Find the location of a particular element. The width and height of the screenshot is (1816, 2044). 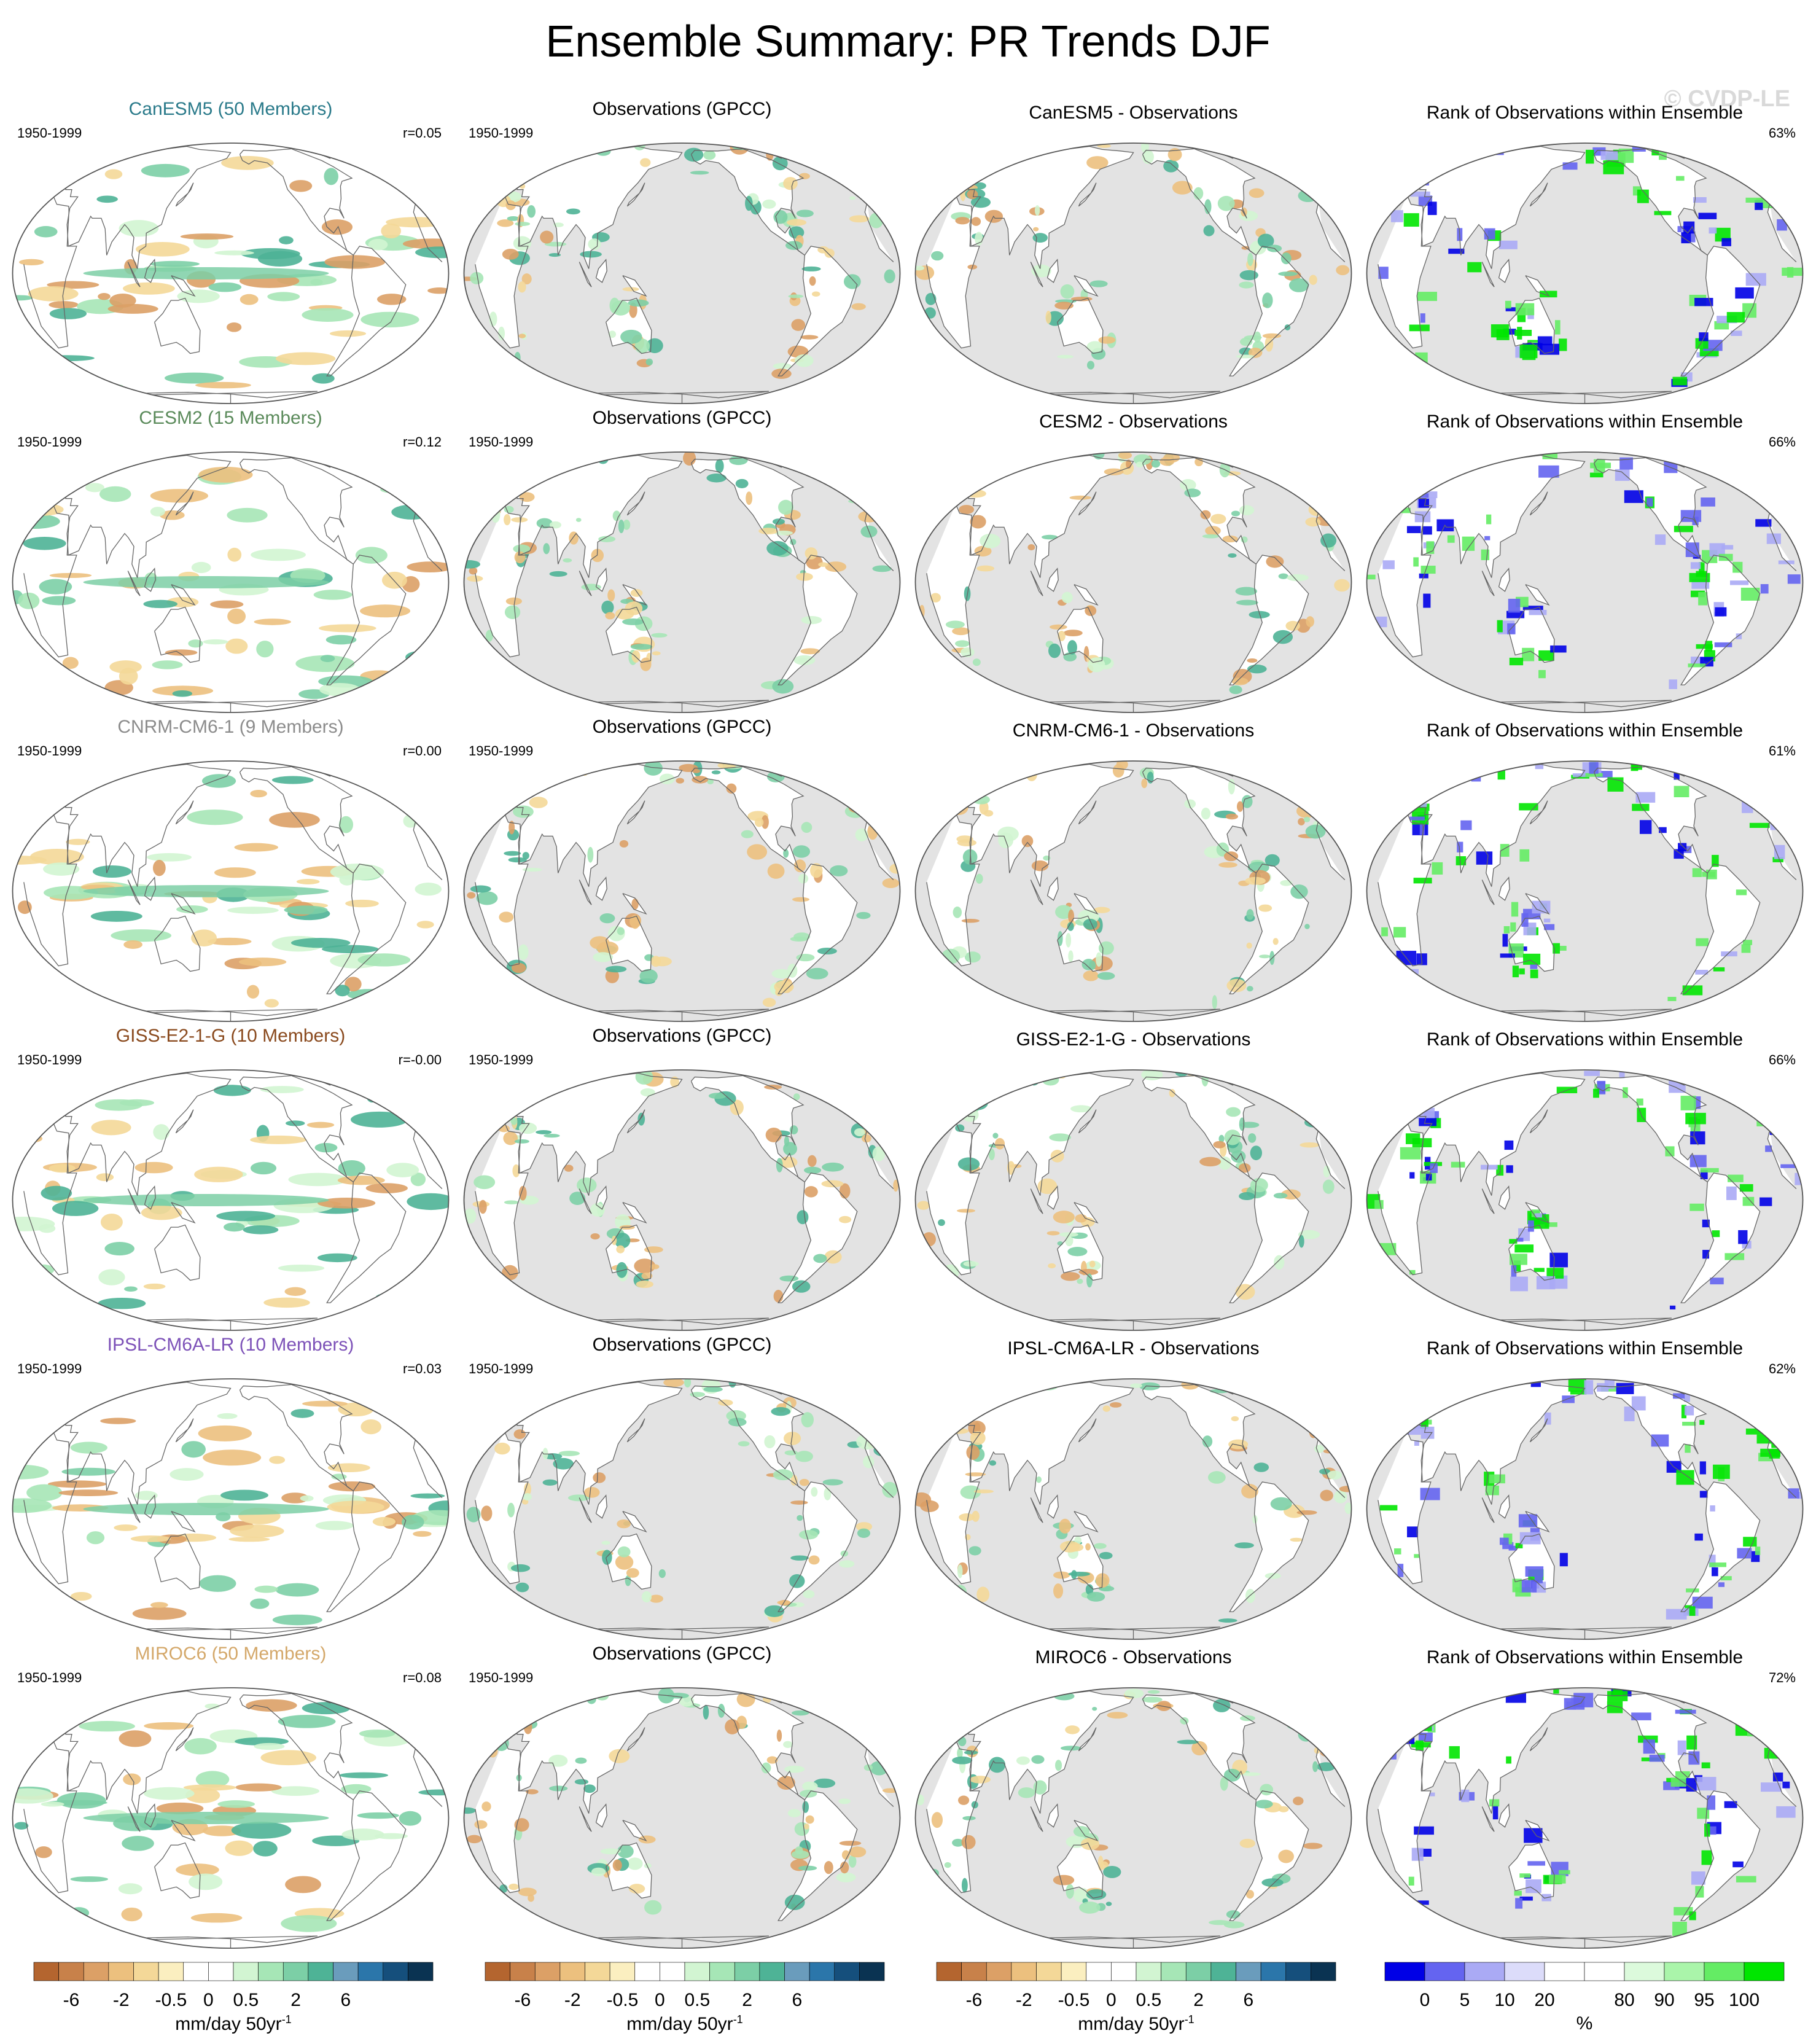

map-panel-diff: GISS-E2-1-G - Observations is located at coordinates (1133, 1178).